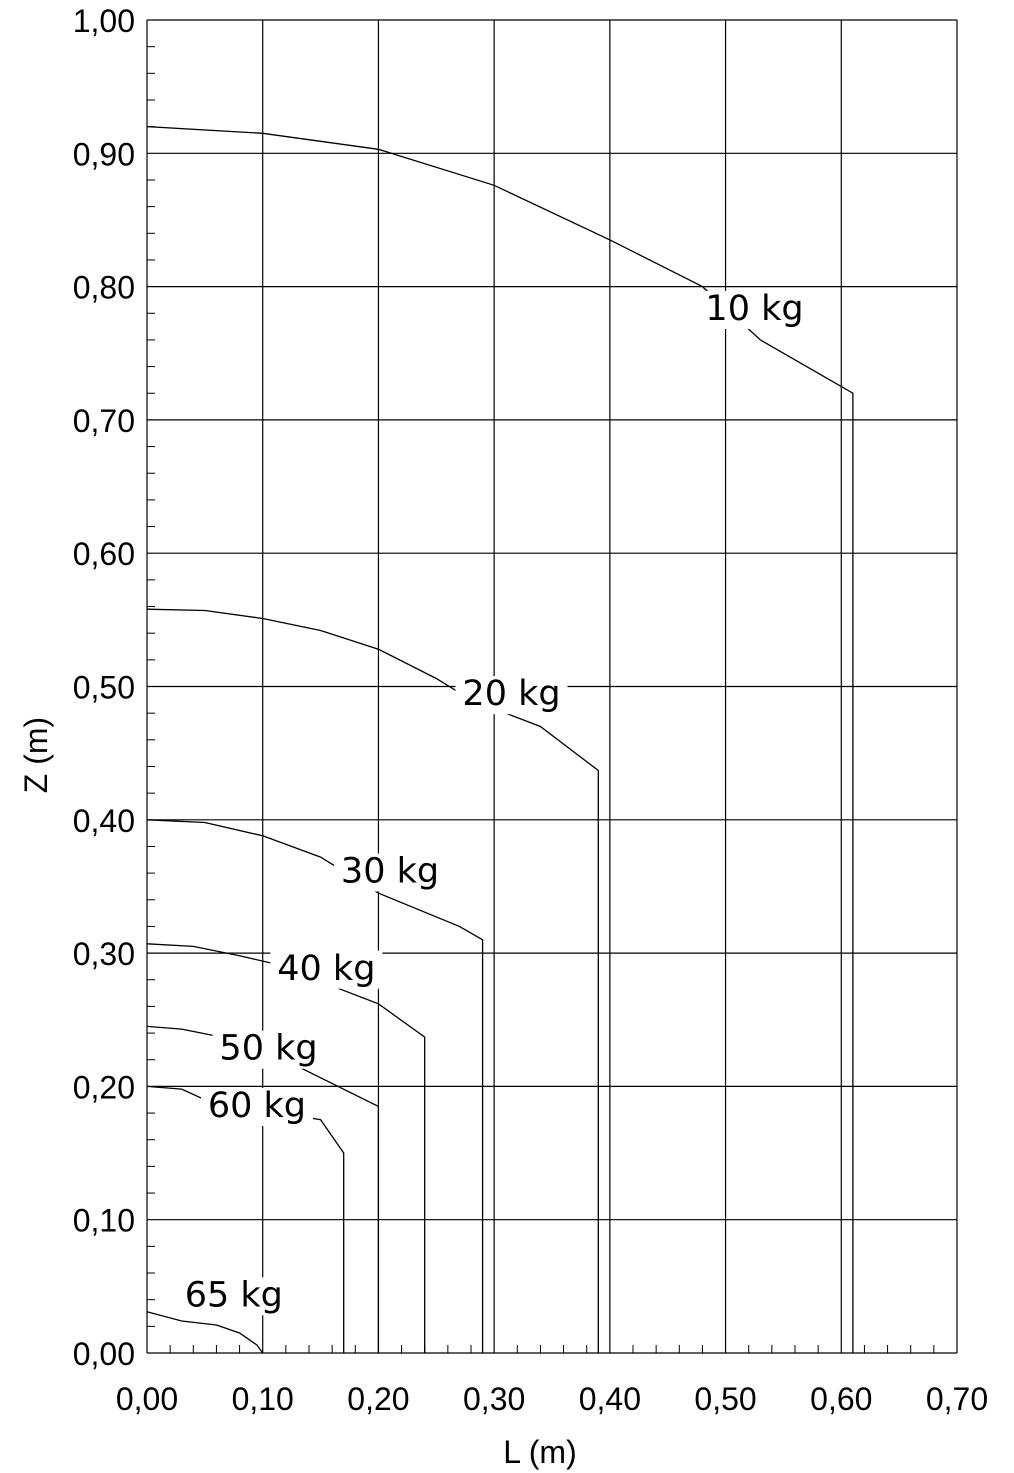 The image size is (1014, 1473). What do you see at coordinates (104, 1087) in the screenshot?
I see `y-tick-label: 0,20` at bounding box center [104, 1087].